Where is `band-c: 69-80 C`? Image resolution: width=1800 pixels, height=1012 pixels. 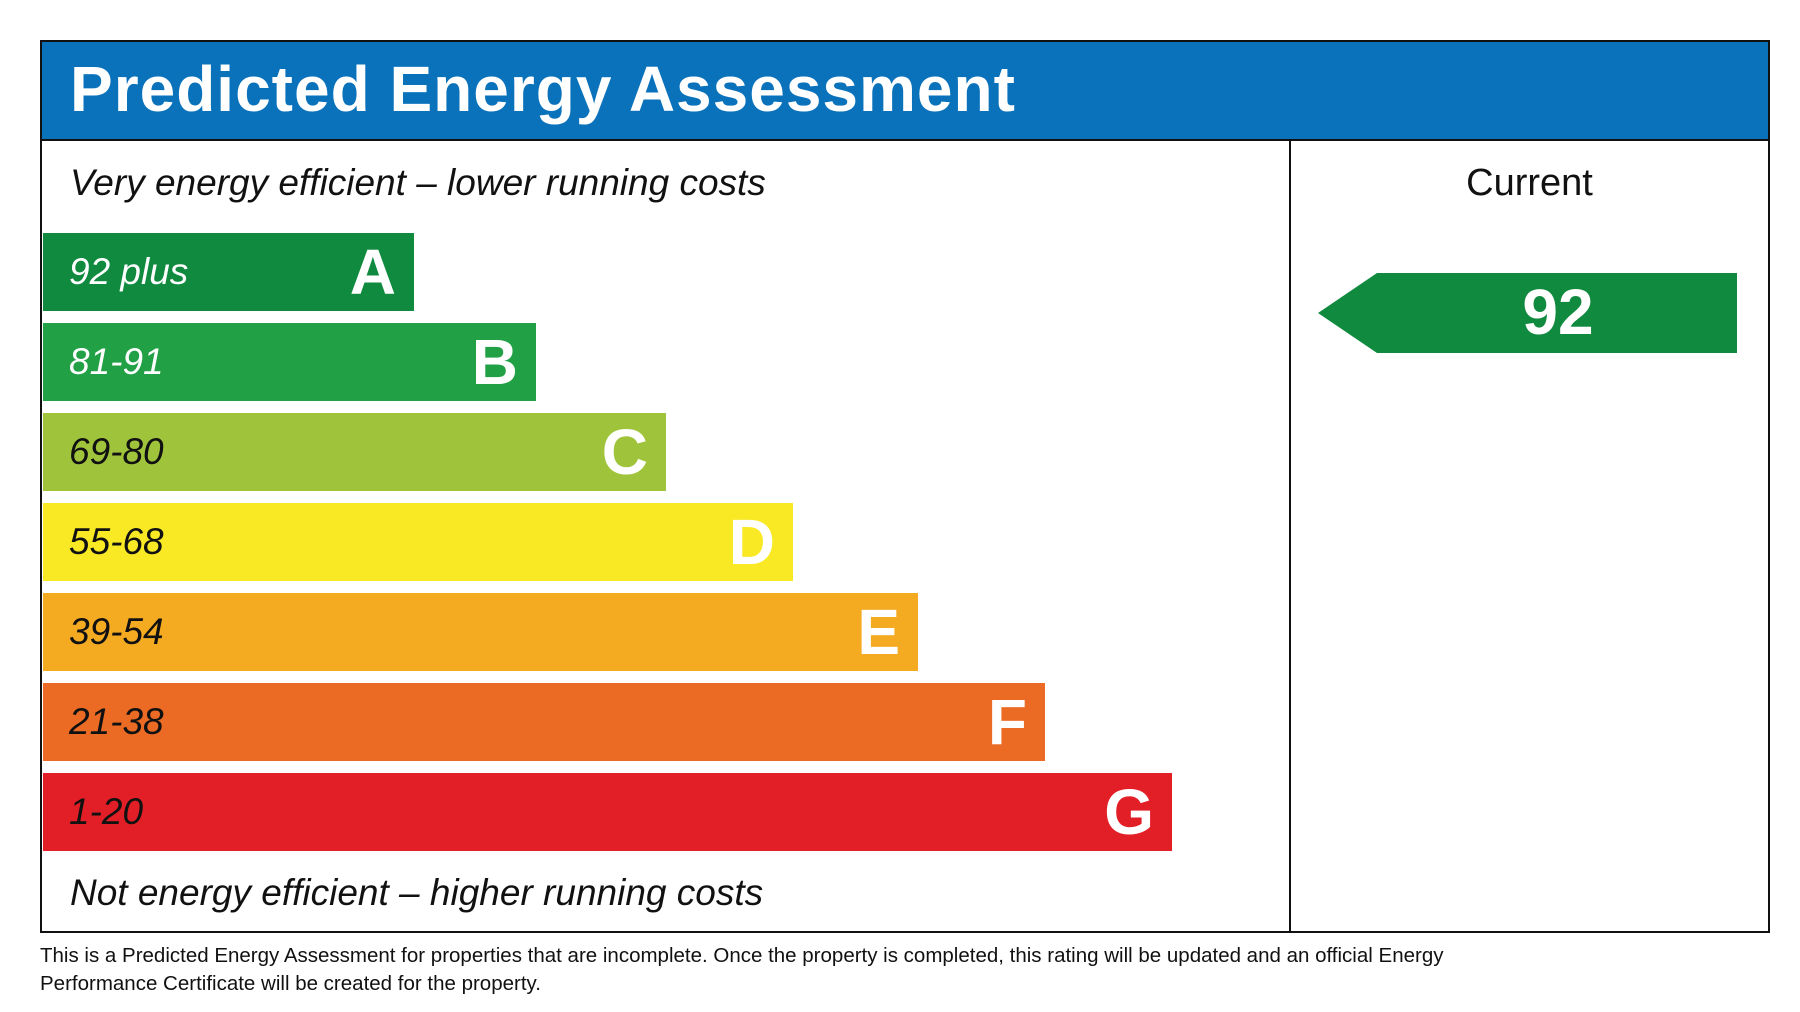
band-c: 69-80 C is located at coordinates (354, 452).